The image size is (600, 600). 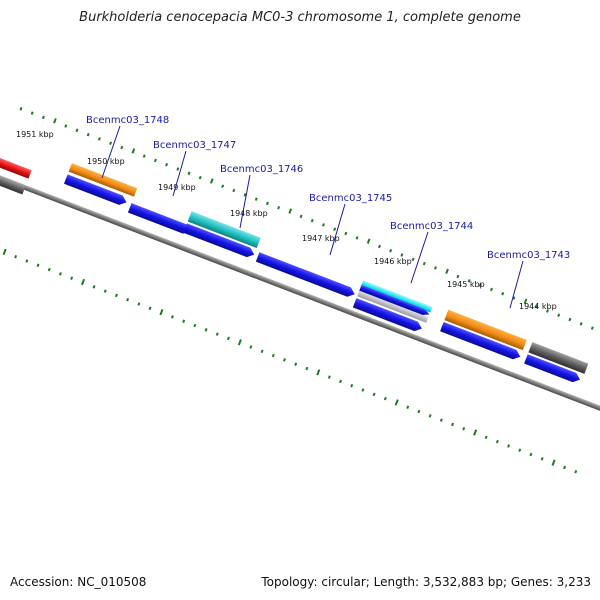 I want to click on ruler-label: 1949 kbp, so click(x=177, y=187).